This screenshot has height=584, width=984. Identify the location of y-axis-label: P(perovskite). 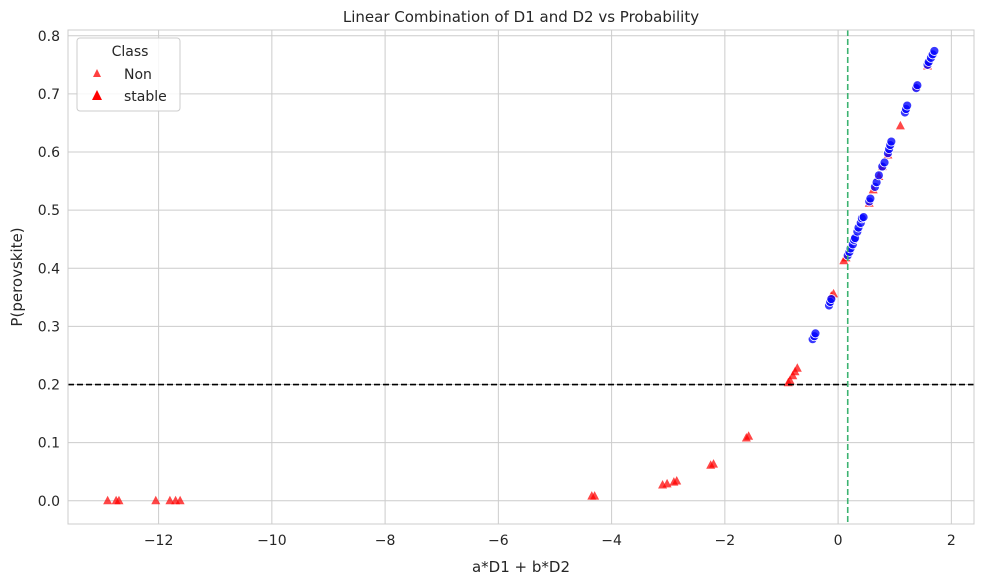
(17, 276).